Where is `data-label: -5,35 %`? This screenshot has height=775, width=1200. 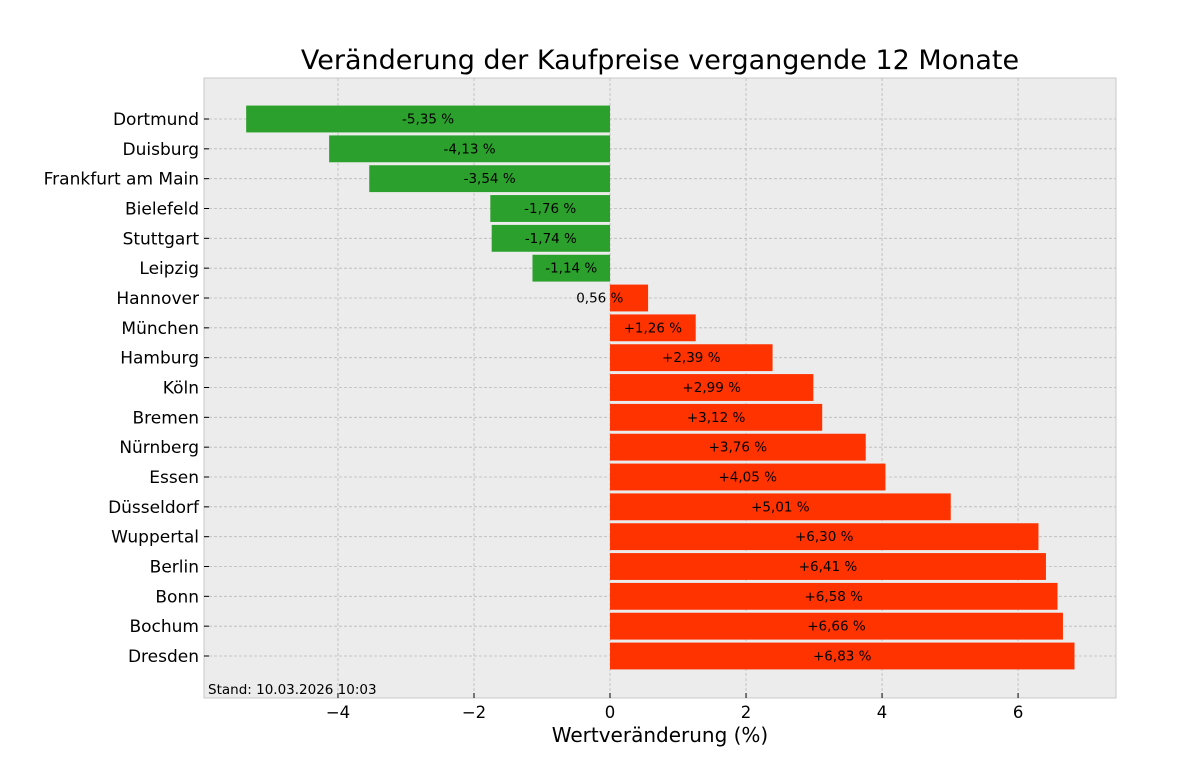 data-label: -5,35 % is located at coordinates (428, 120).